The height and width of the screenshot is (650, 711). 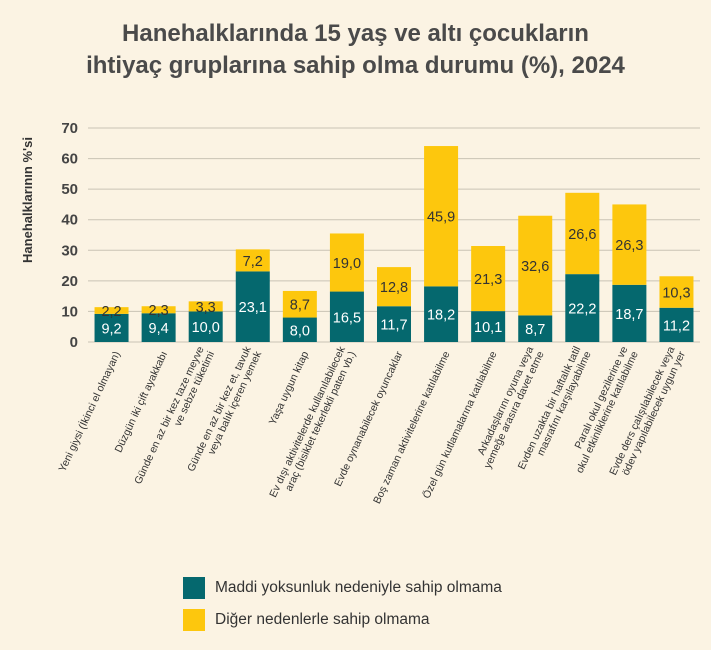 I want to click on data-label-maddi: 18,2, so click(x=441, y=316).